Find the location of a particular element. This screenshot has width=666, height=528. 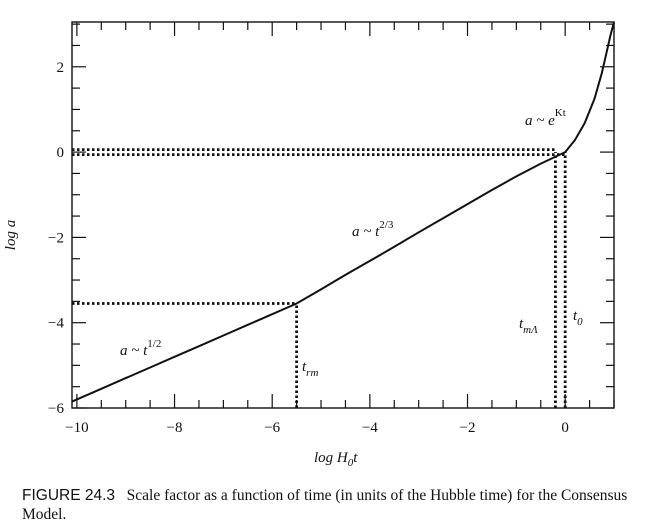

annotation-matter: a ~ t2/3 is located at coordinates (373, 229).